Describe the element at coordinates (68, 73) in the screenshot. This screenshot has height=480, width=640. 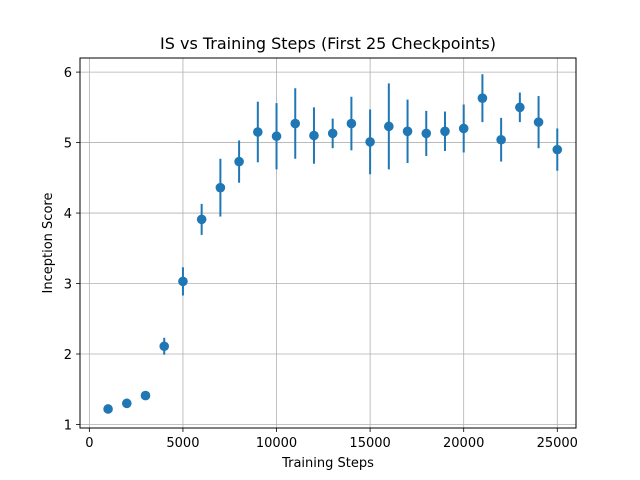
I see `y-tick-label: 6` at that location.